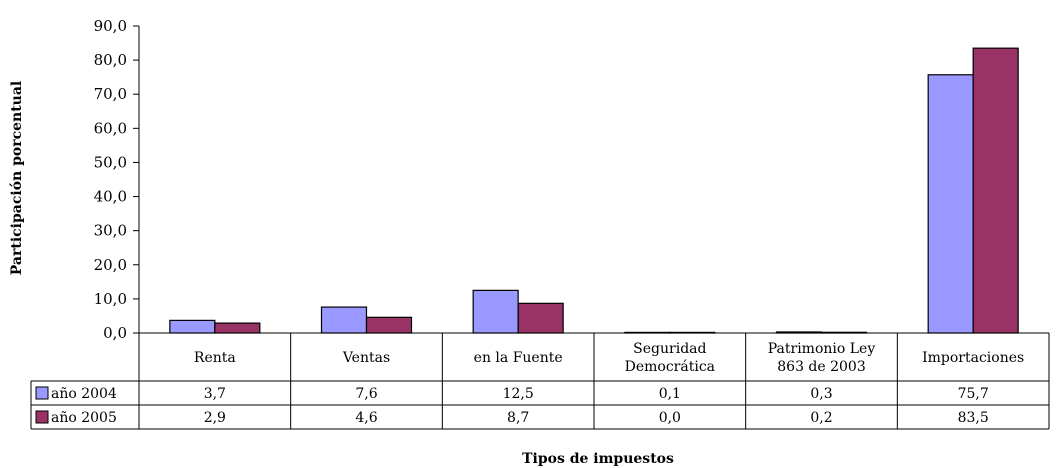 The image size is (1056, 468). I want to click on category-label: Democrática, so click(670, 367).